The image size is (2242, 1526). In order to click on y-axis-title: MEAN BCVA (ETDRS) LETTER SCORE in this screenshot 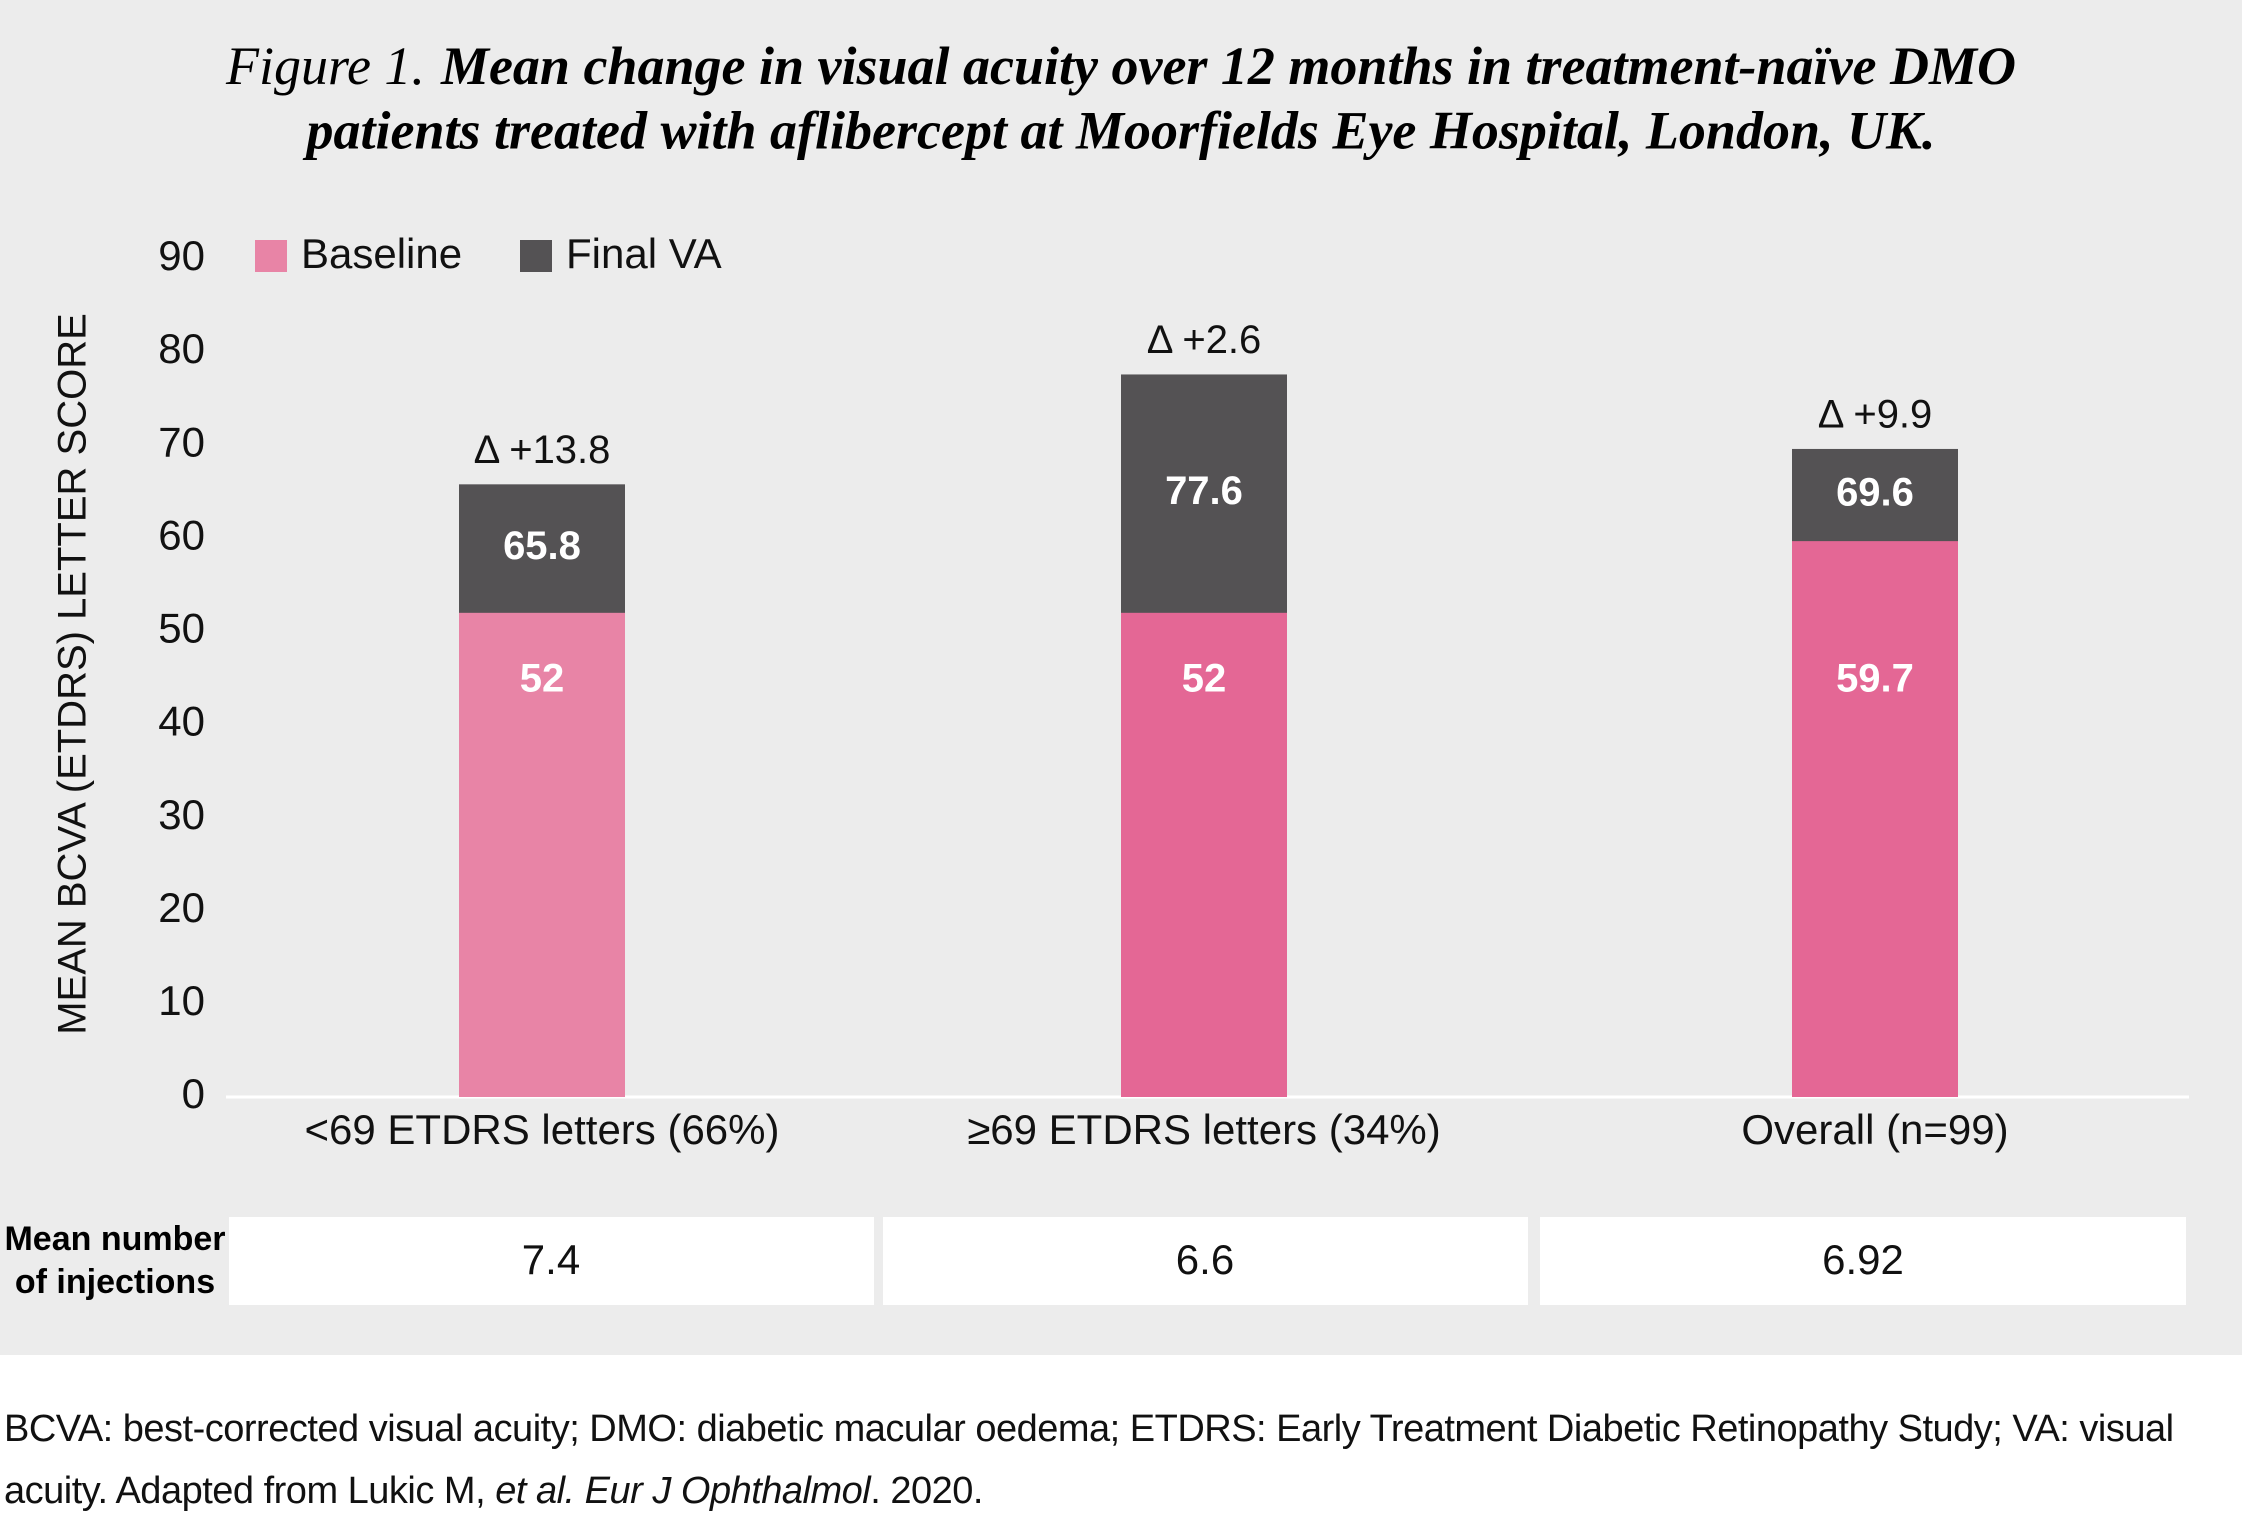, I will do `click(73, 674)`.